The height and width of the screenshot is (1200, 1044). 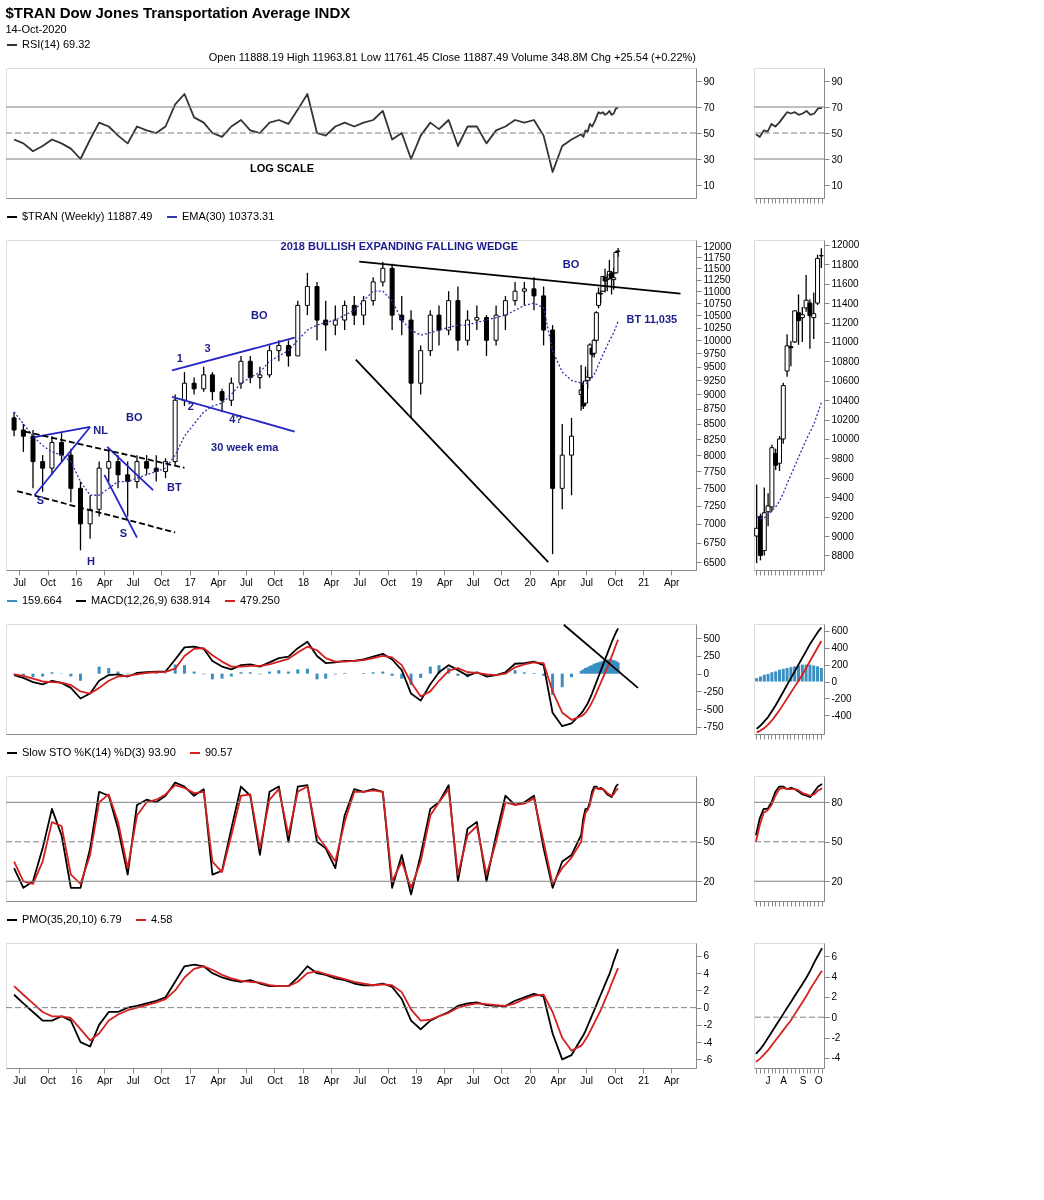 What do you see at coordinates (709, 107) in the screenshot?
I see `y-tick-label: 70` at bounding box center [709, 107].